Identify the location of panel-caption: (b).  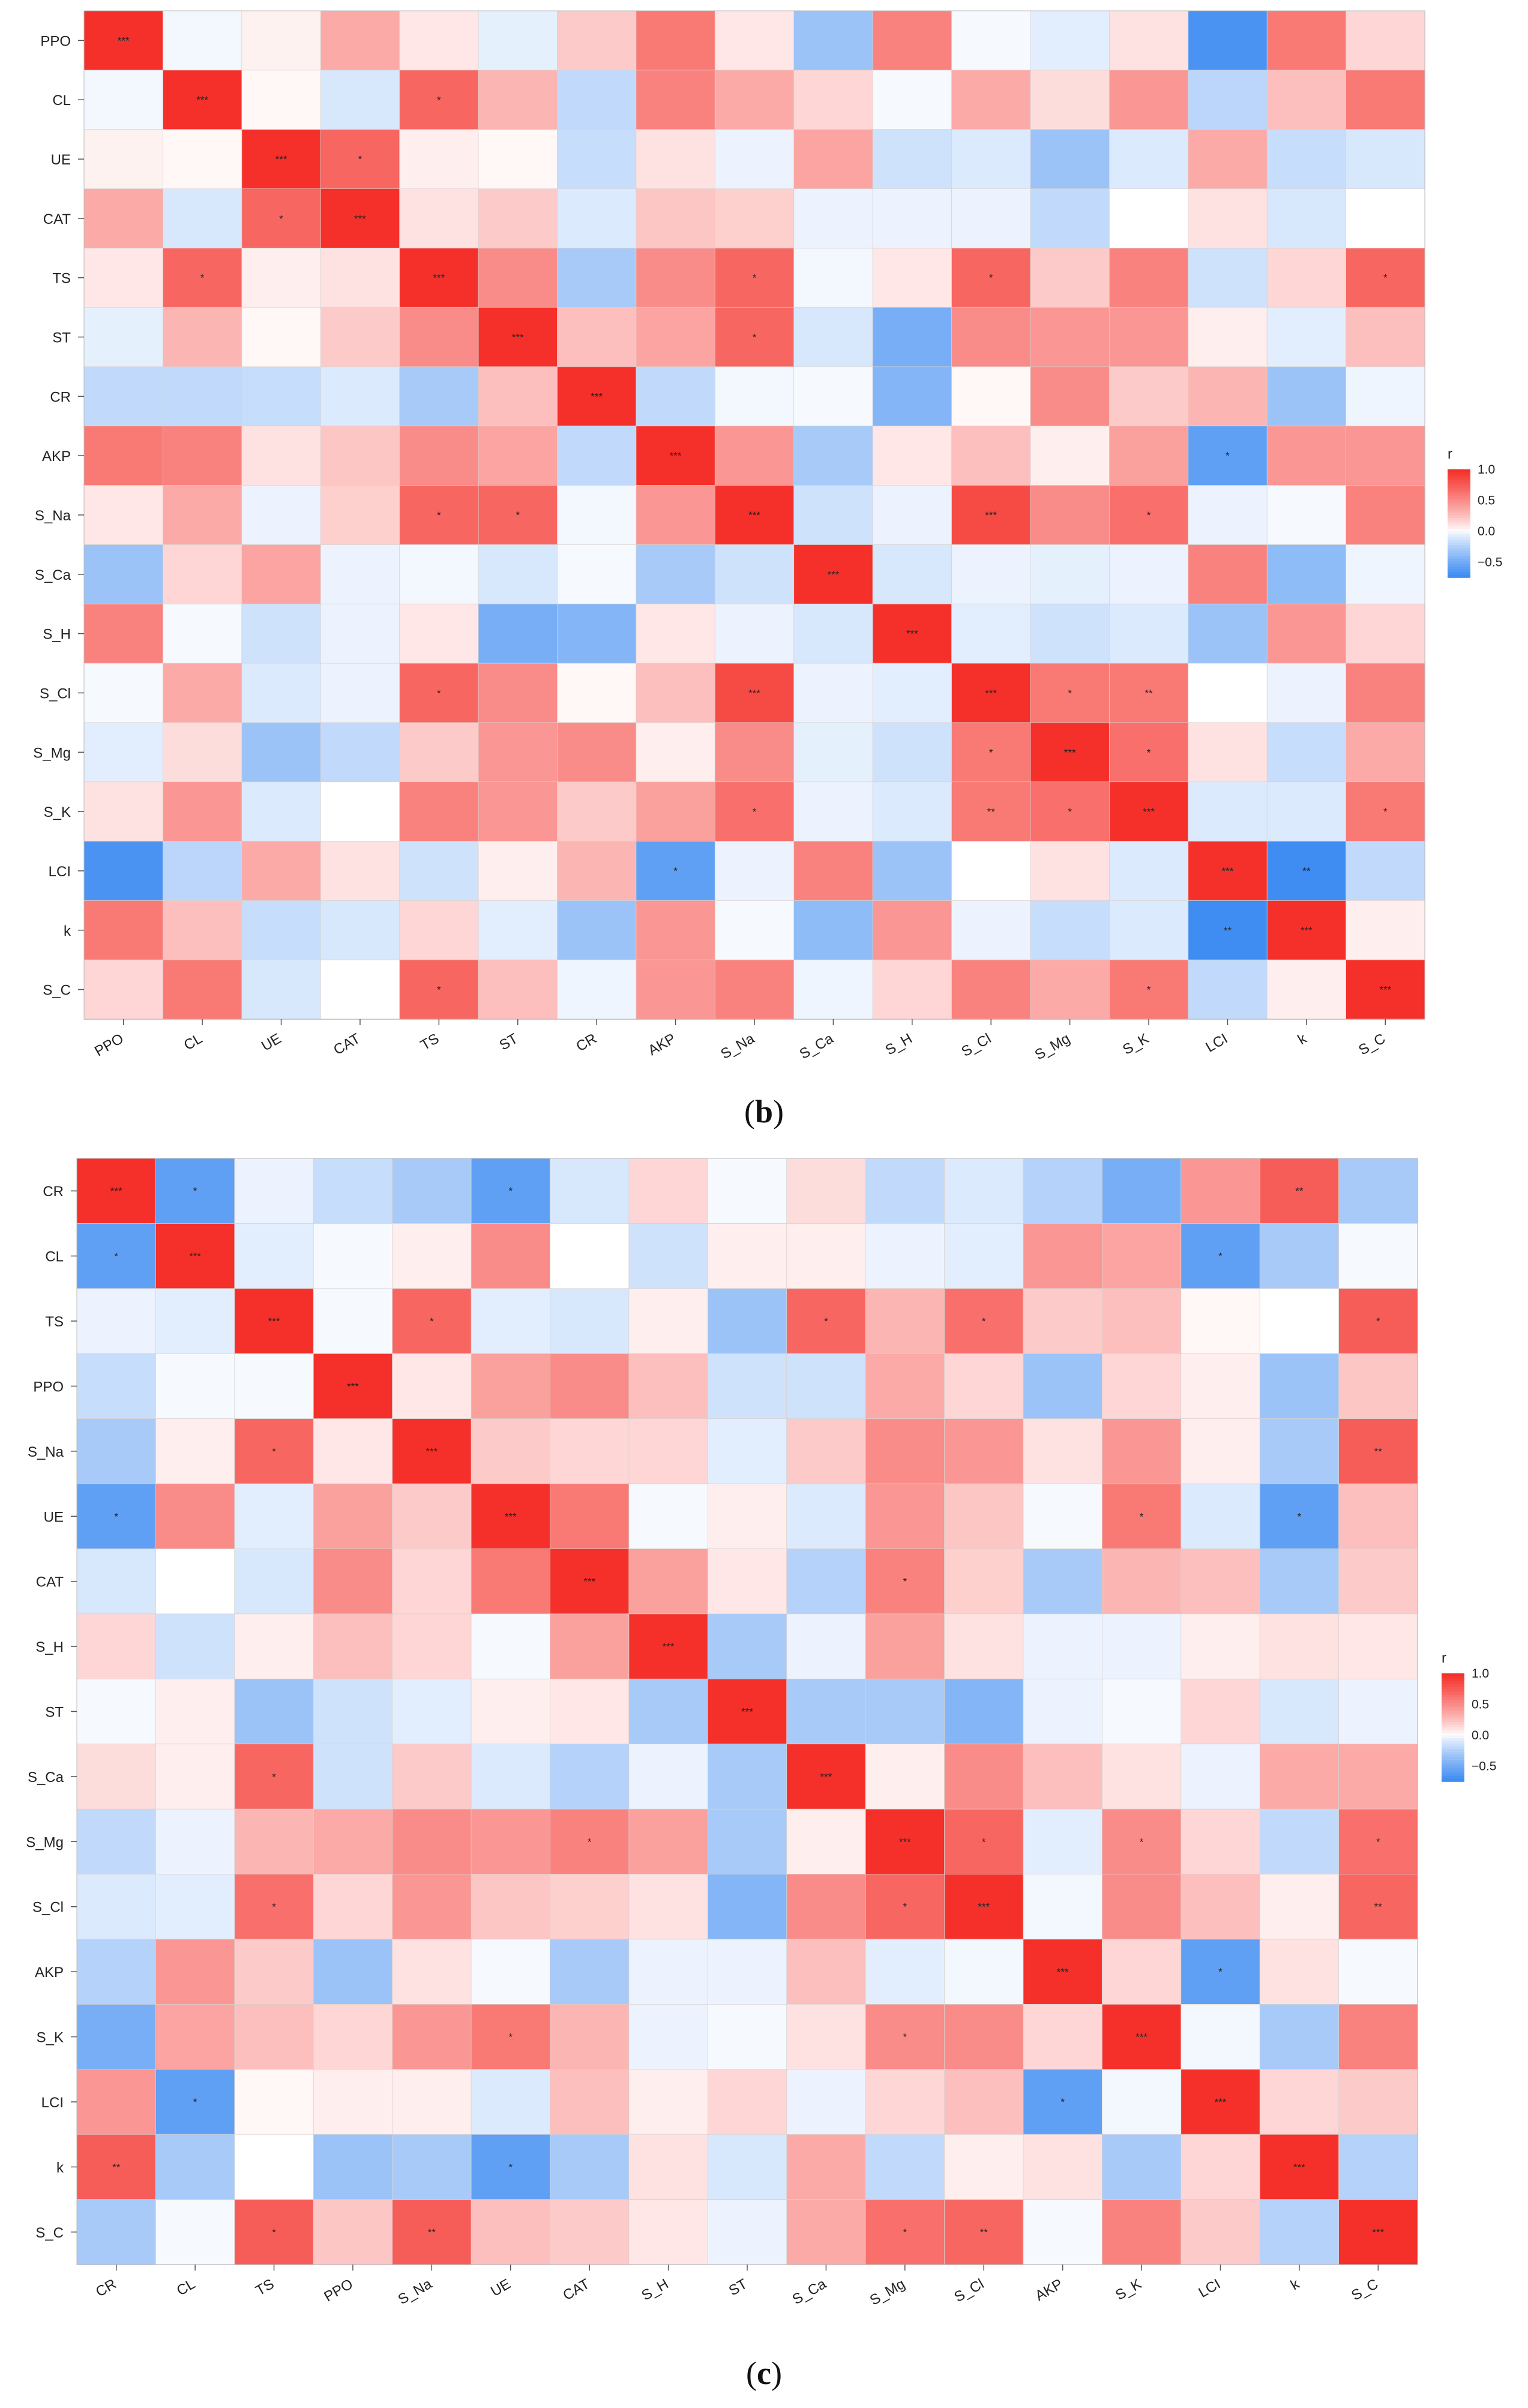
(764, 1112).